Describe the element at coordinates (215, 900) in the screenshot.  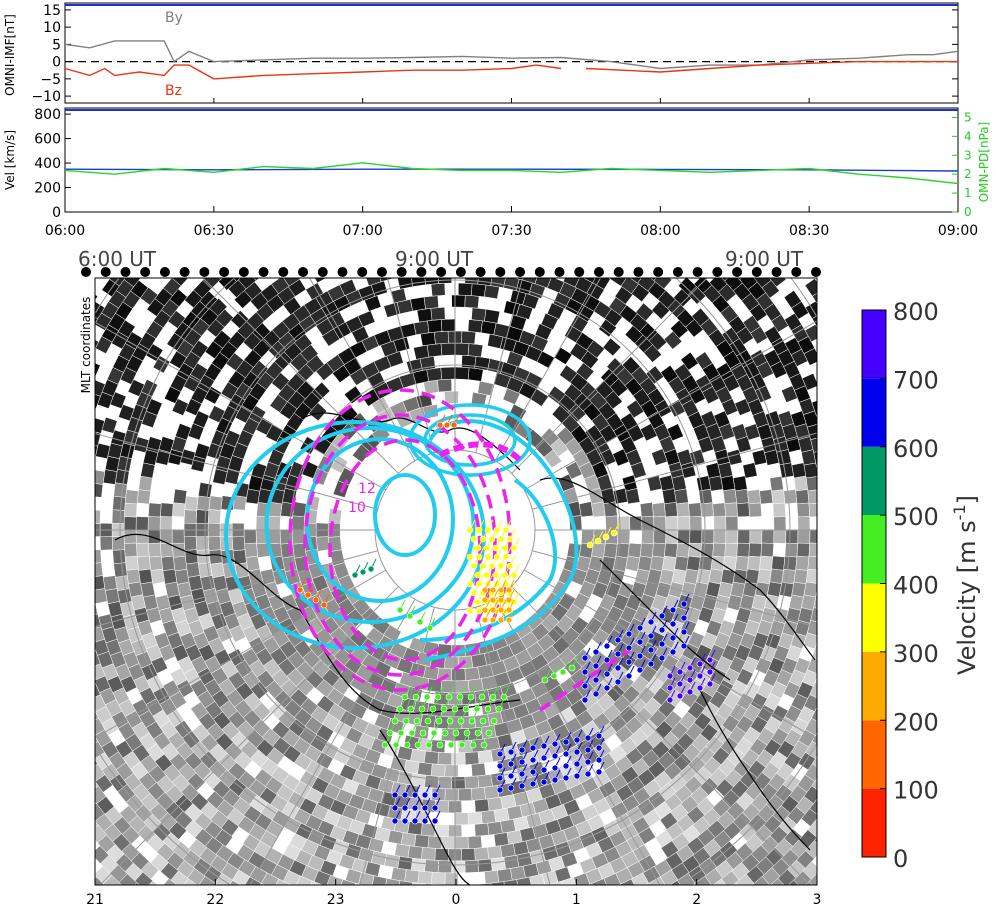
I see `mlt-tick-label: 22` at that location.